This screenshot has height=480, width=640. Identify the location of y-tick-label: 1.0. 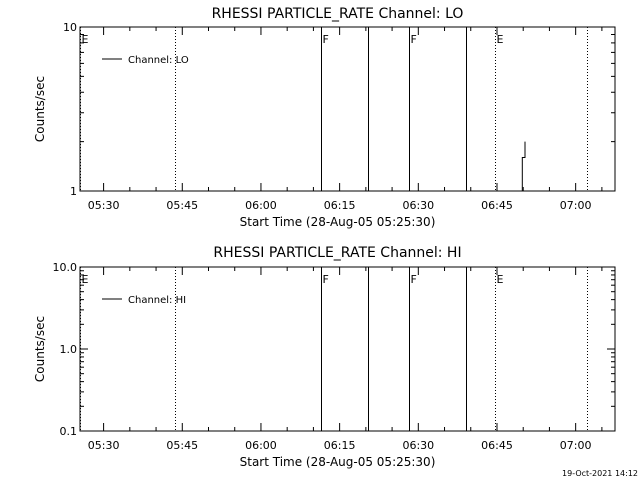
(69, 349).